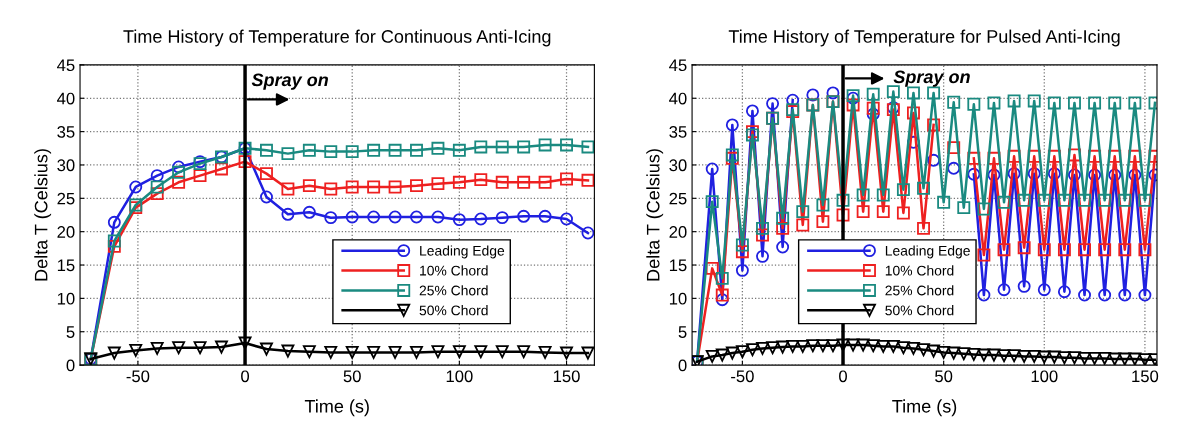  Describe the element at coordinates (924, 38) in the screenshot. I see `chart-title: Time History of Temperature for Pulsed Anti-Icing` at that location.